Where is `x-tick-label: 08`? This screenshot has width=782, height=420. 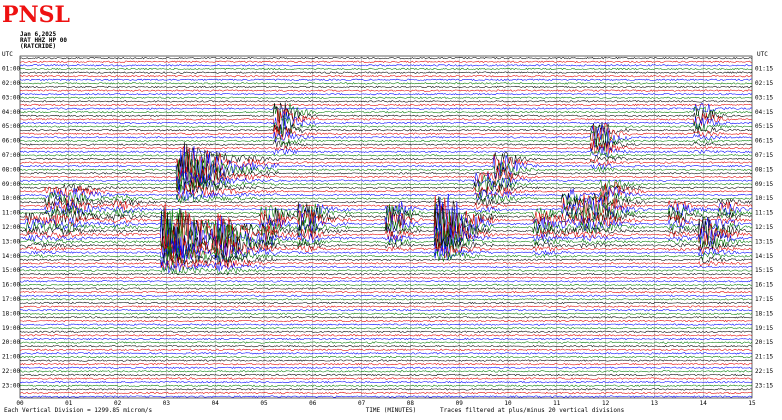
x-tick-label: 08 is located at coordinates (411, 403).